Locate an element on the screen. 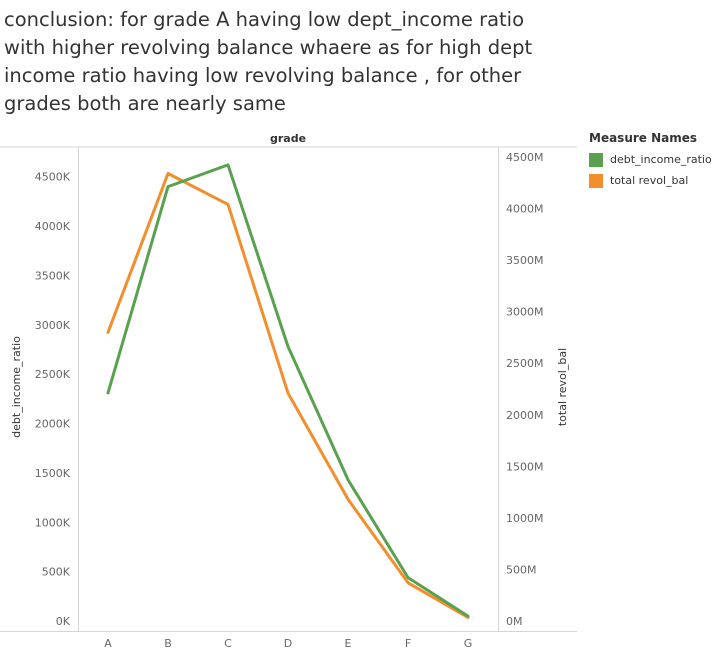 This screenshot has width=728, height=653. right-tick-label: 500M is located at coordinates (521, 569).